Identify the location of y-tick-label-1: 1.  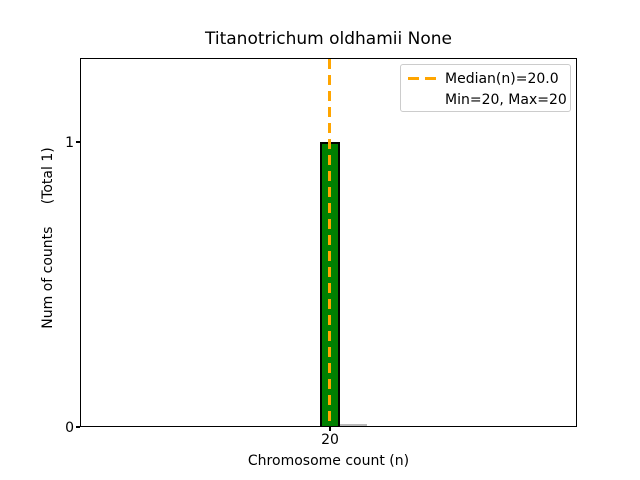
(69, 143).